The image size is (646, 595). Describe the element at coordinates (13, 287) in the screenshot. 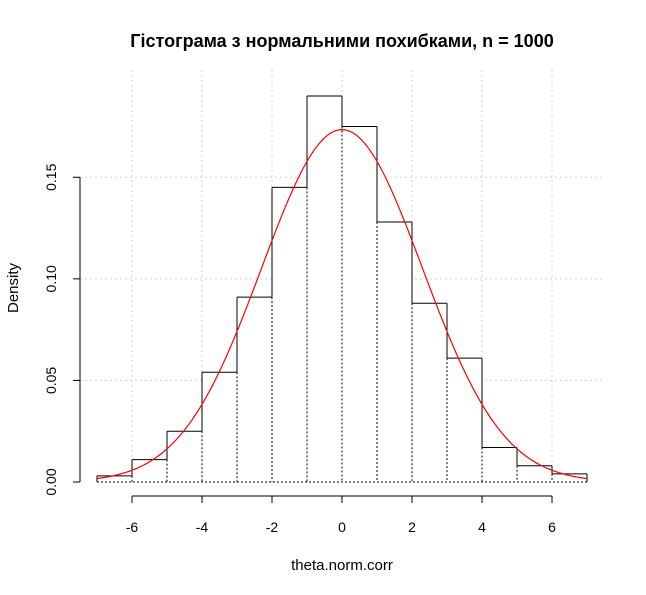

I see `y-axis-label: Density` at that location.